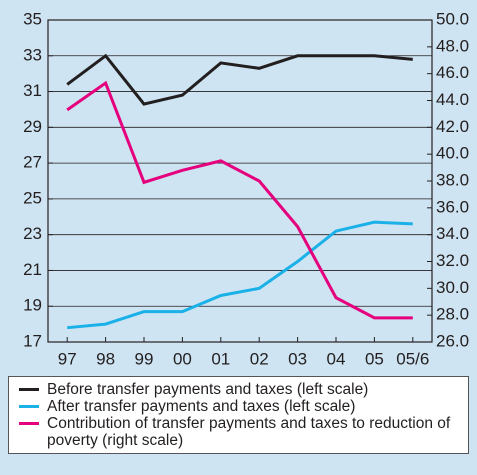 The height and width of the screenshot is (475, 477). Describe the element at coordinates (32, 197) in the screenshot. I see `y-tick-label: 25` at that location.